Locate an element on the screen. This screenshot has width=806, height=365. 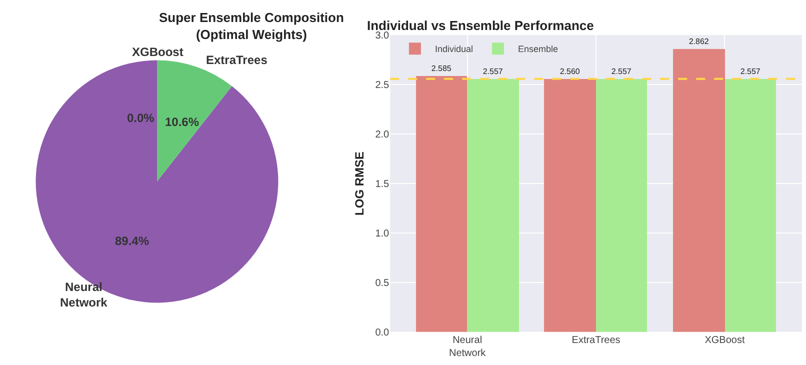
chart-title: Individual vs Ensemble Performance is located at coordinates (480, 25).